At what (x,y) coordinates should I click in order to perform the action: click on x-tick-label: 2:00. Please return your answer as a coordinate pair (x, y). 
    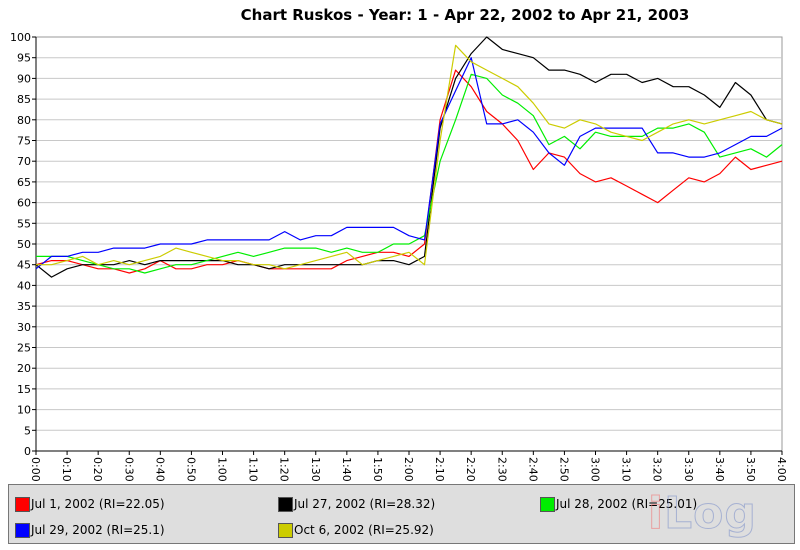
    Looking at the image, I should click on (408, 469).